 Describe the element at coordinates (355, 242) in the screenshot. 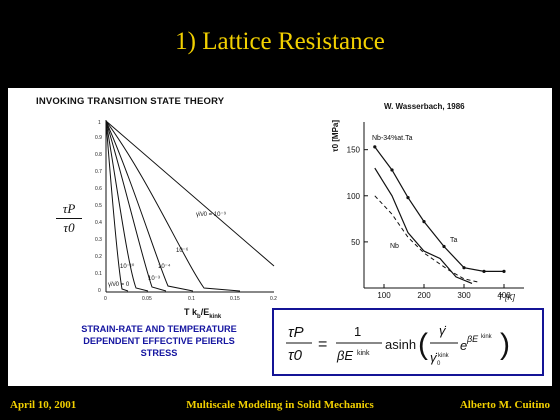

I see `chart-ytick-label: 50` at that location.